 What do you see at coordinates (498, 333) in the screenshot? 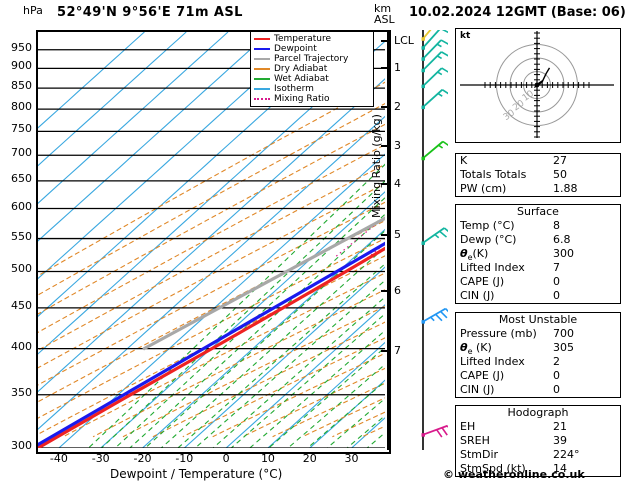
I see `table-row-key: Pressure (mb)` at bounding box center [498, 333].